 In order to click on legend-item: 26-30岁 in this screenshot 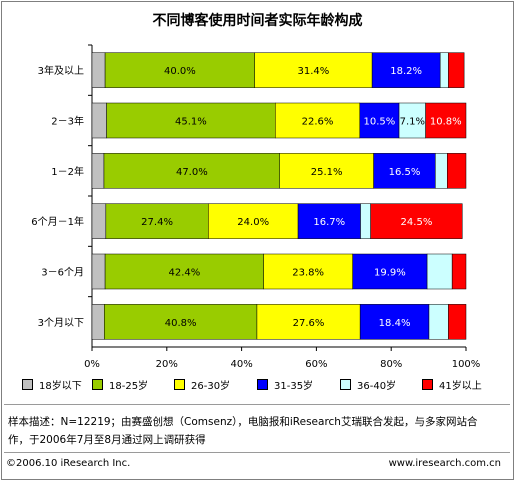, I will do `click(202, 384)`.